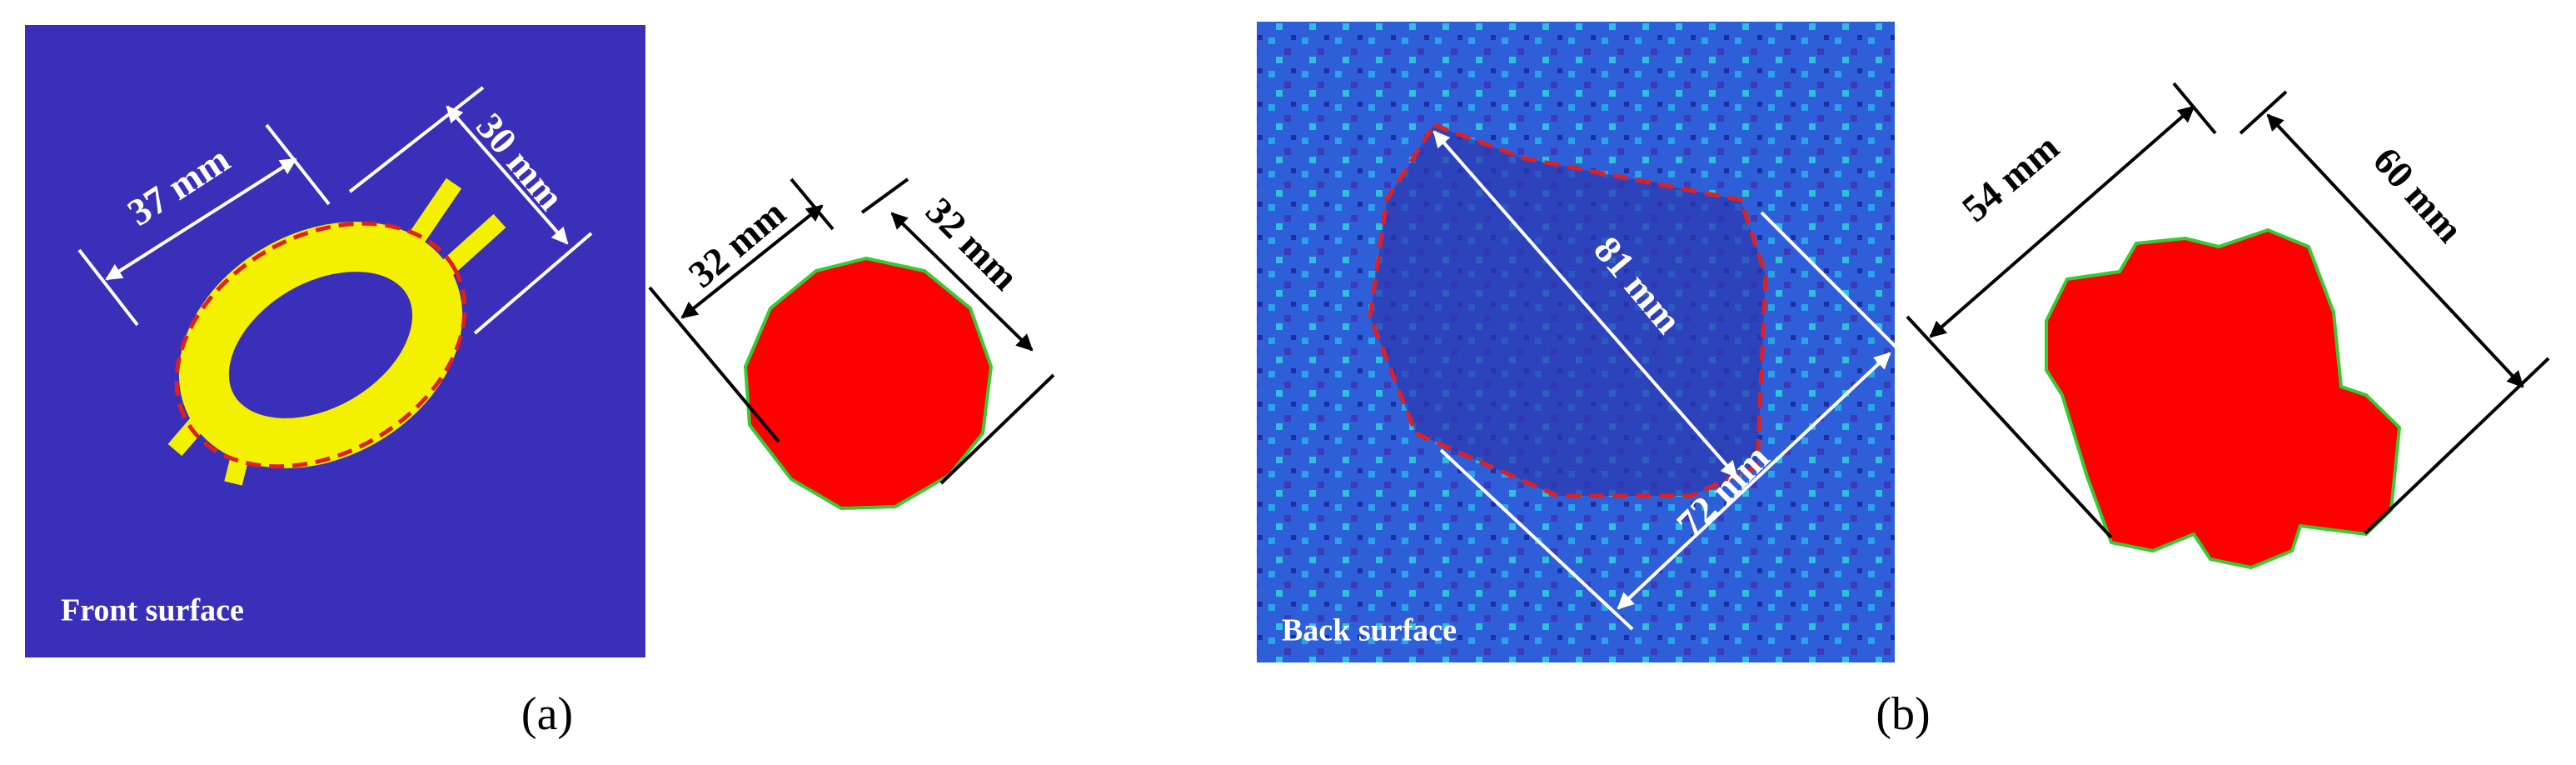 This screenshot has height=765, width=2576. Describe the element at coordinates (547, 714) in the screenshot. I see `panel-label: (a)` at that location.